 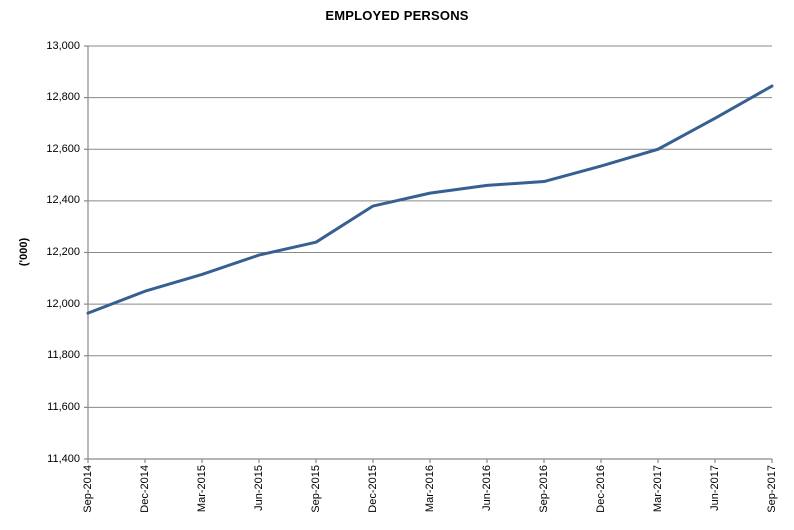 What do you see at coordinates (543, 489) in the screenshot?
I see `x-tick-label: Sep-2016` at bounding box center [543, 489].